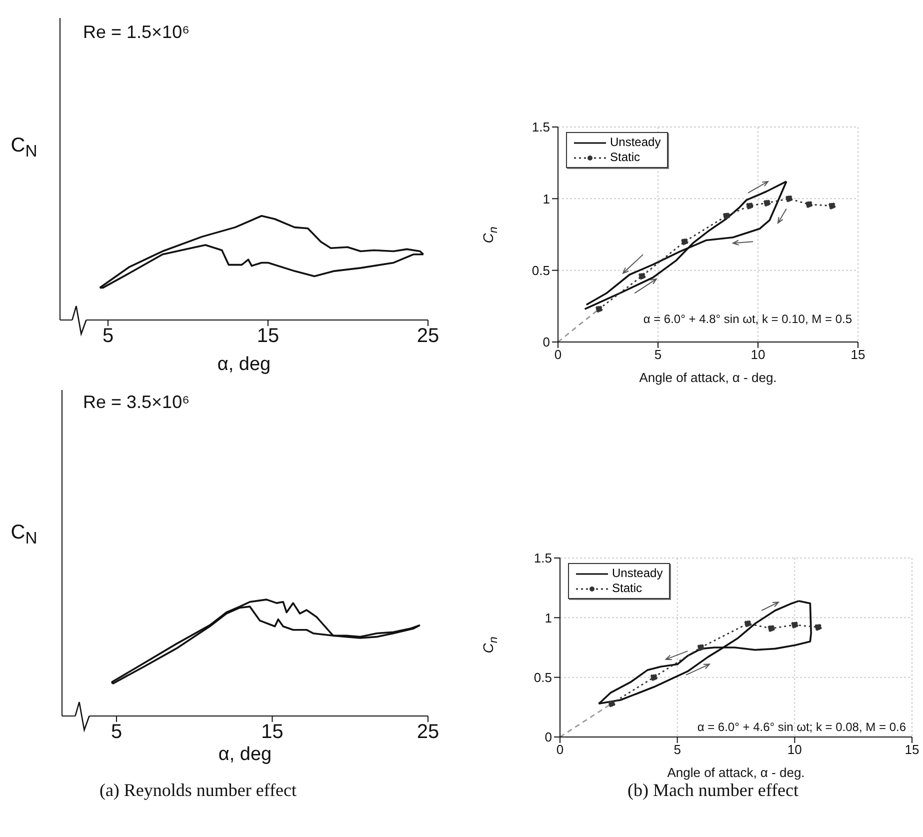  Describe the element at coordinates (198, 790) in the screenshot. I see `text: (a) Reynolds number effect` at that location.